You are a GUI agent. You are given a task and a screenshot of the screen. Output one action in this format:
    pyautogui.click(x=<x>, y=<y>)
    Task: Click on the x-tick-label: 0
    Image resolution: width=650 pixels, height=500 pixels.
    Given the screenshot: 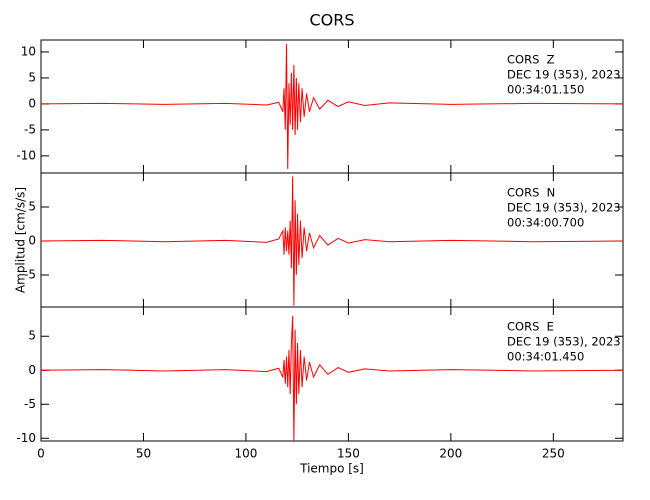 What is the action you would take?
    pyautogui.click(x=41, y=454)
    